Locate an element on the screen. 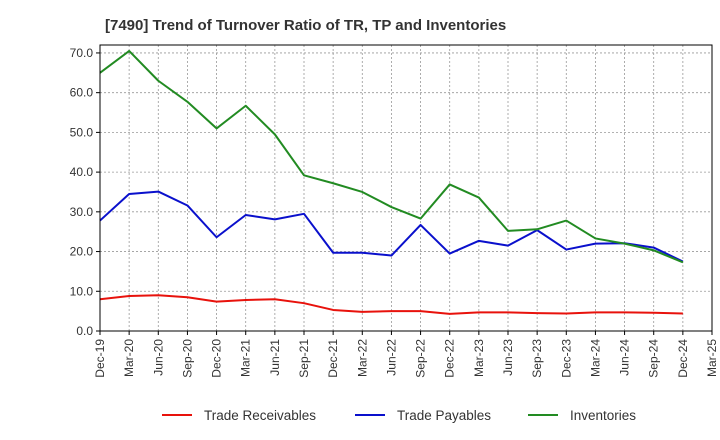  x-tick-label: Sep-24 is located at coordinates (654, 358).